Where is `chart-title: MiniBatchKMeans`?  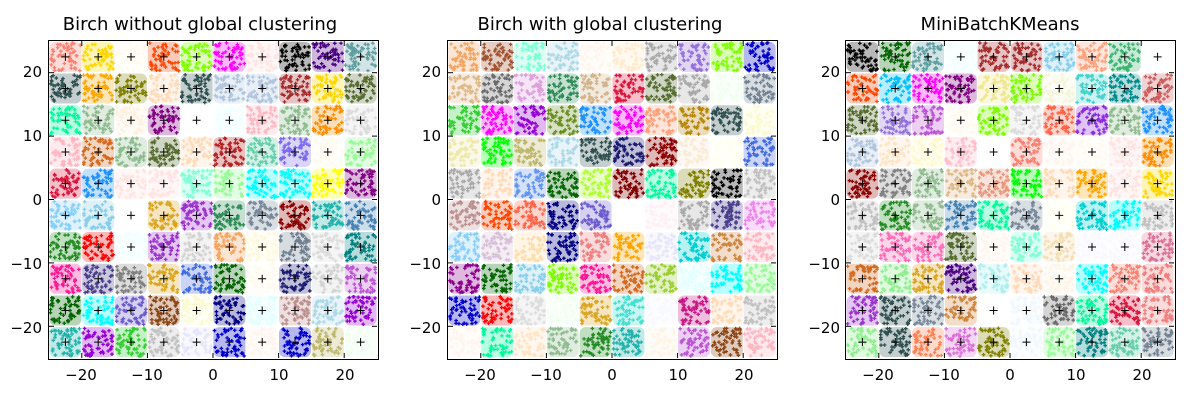
chart-title: MiniBatchKMeans is located at coordinates (1000, 24).